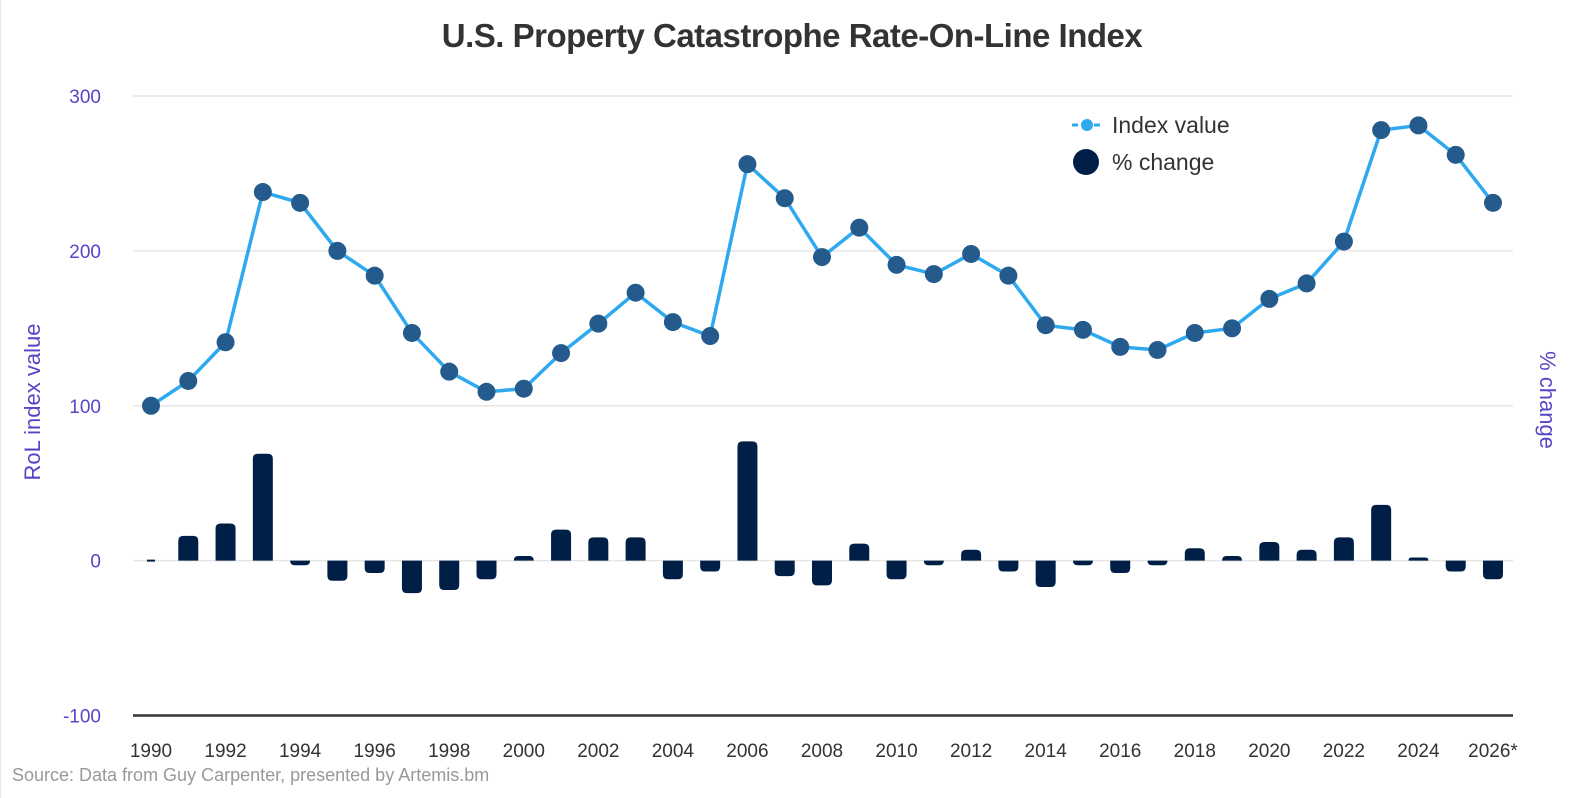  I want to click on x-tick-label: 2018, so click(1195, 751).